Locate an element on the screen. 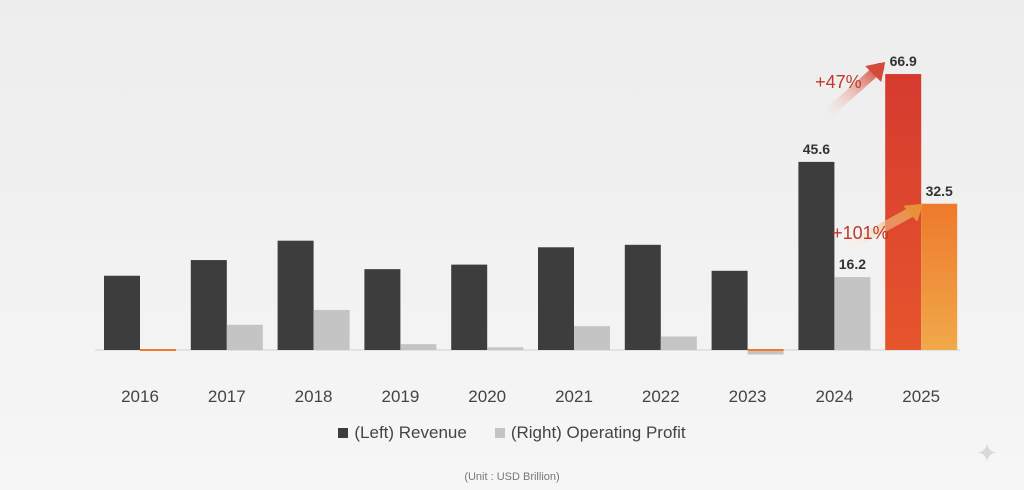 Image resolution: width=1024 pixels, height=490 pixels. bar-profit-2017 is located at coordinates (244, 337).